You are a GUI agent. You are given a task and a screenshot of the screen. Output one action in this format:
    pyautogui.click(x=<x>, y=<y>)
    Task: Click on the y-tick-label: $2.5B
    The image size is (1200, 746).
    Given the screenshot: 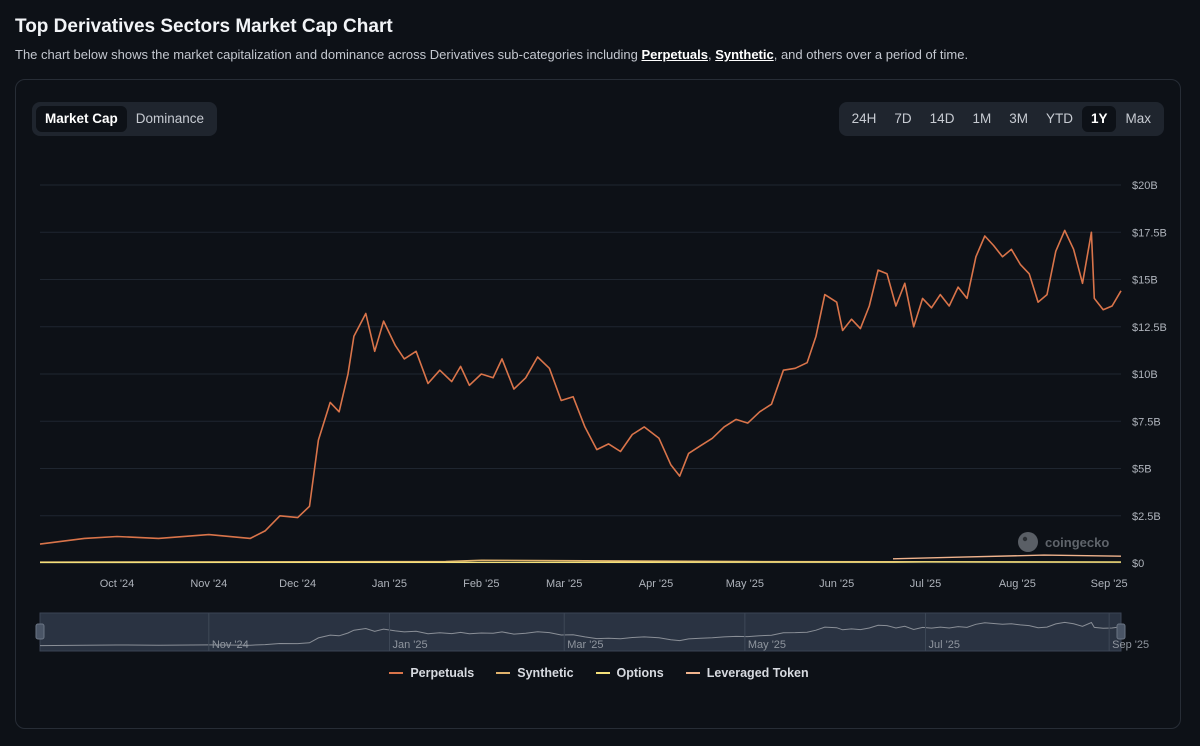 What is the action you would take?
    pyautogui.click(x=1146, y=517)
    